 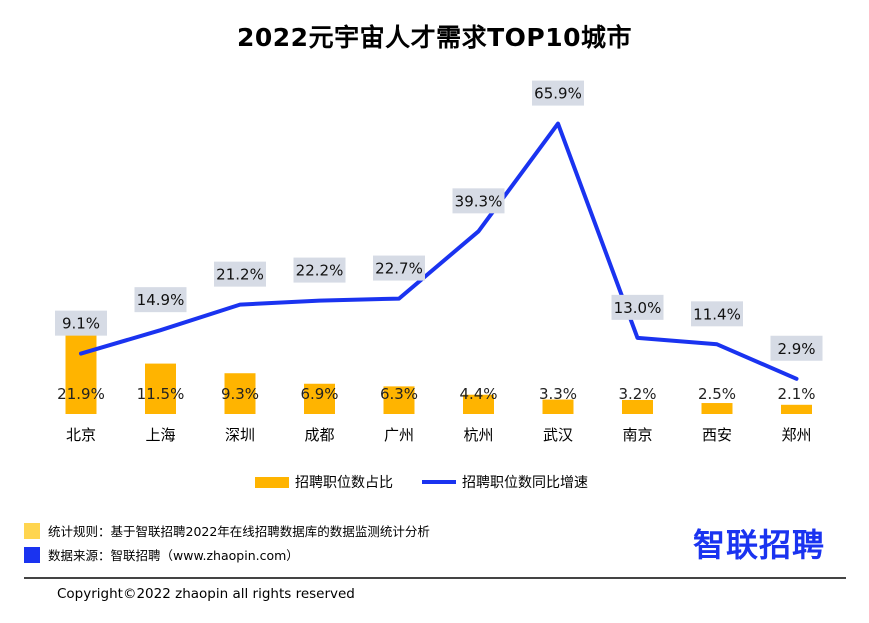 I want to click on bar-value-label-9: 2.1%, so click(x=796, y=394).